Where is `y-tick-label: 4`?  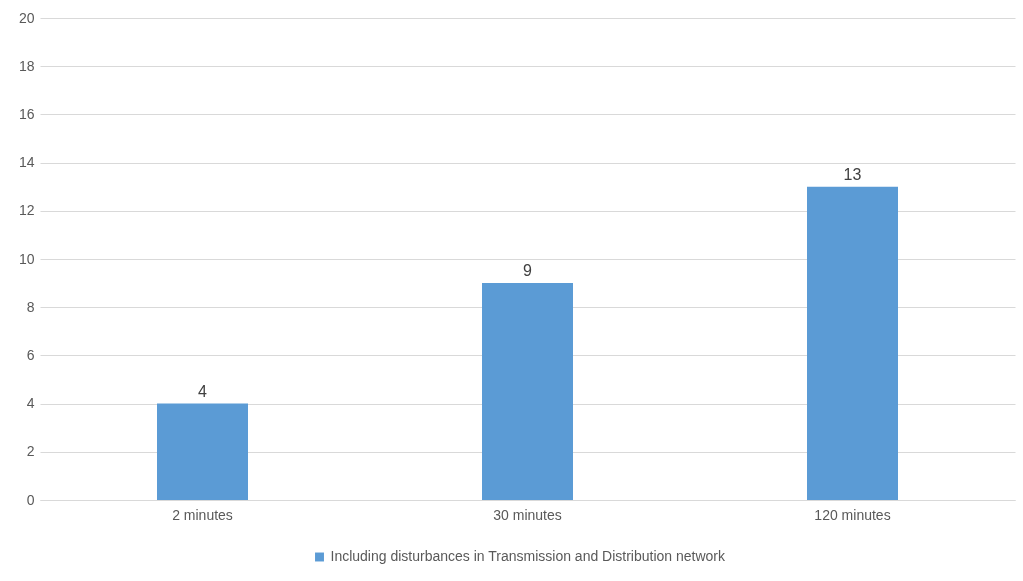 y-tick-label: 4 is located at coordinates (30, 403).